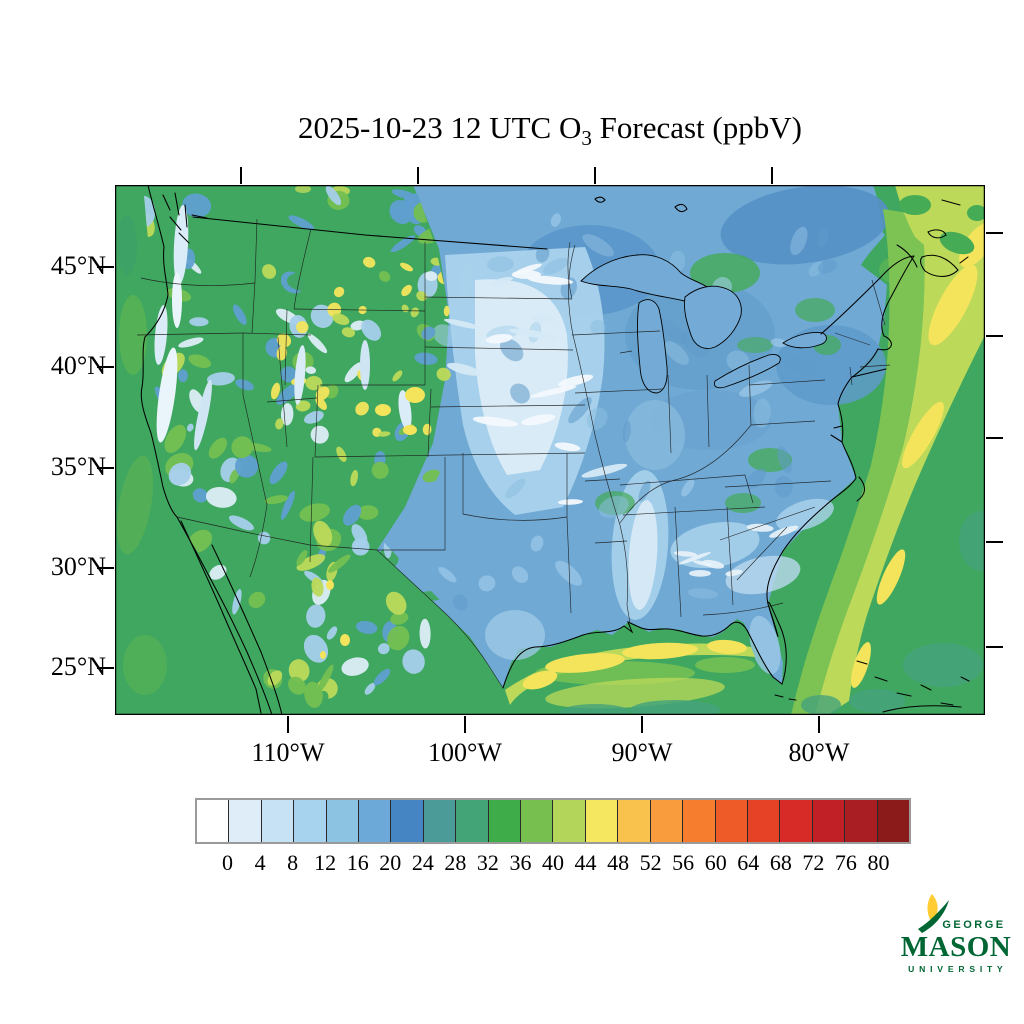  What do you see at coordinates (845, 862) in the screenshot?
I see `colorbar-tick-label: 76` at bounding box center [845, 862].